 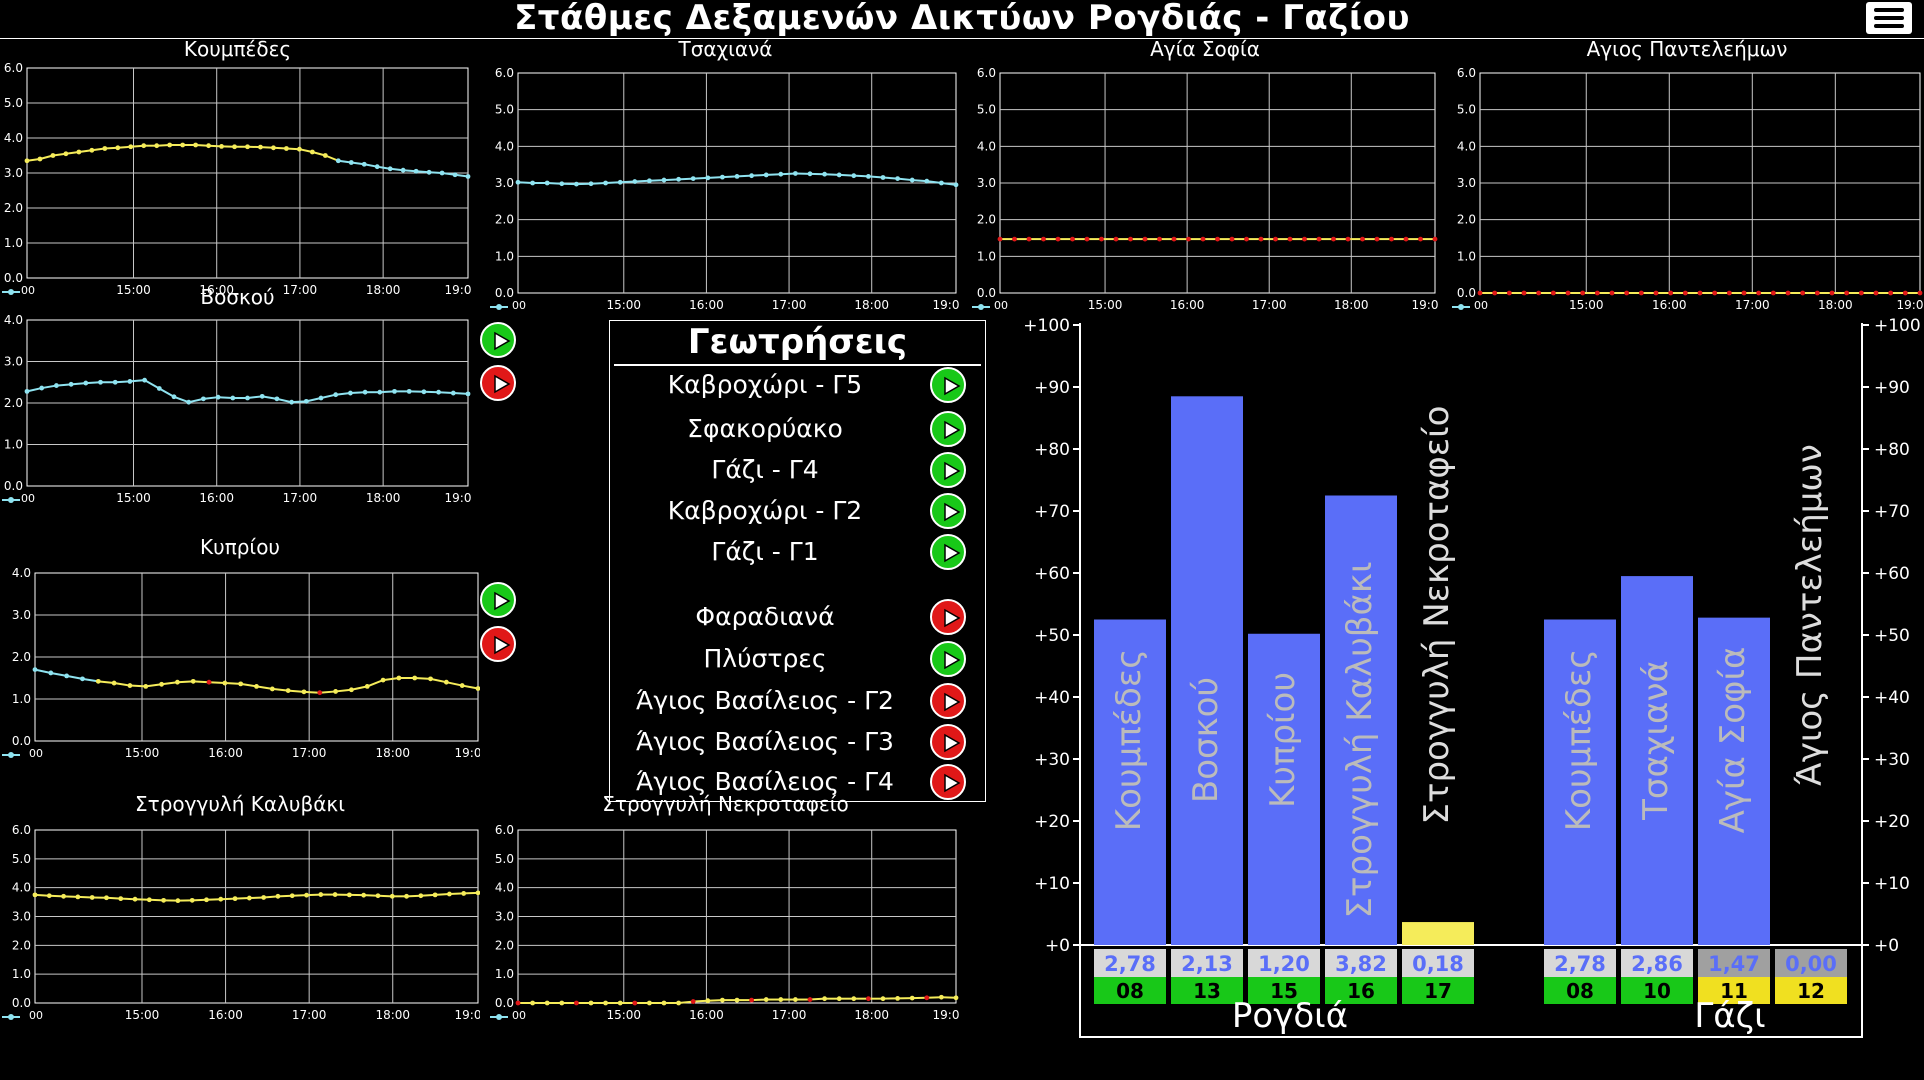 I want to click on station-id: 16, so click(x=1361, y=991).